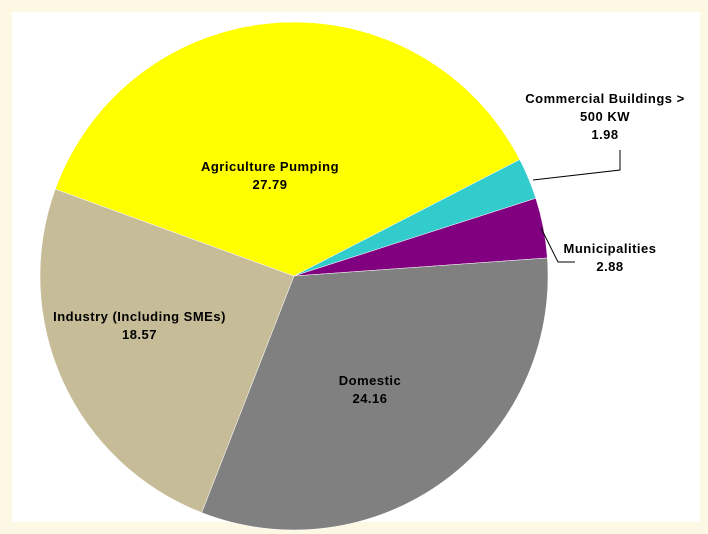 The width and height of the screenshot is (708, 534). What do you see at coordinates (605, 134) in the screenshot?
I see `value-label: 1.98` at bounding box center [605, 134].